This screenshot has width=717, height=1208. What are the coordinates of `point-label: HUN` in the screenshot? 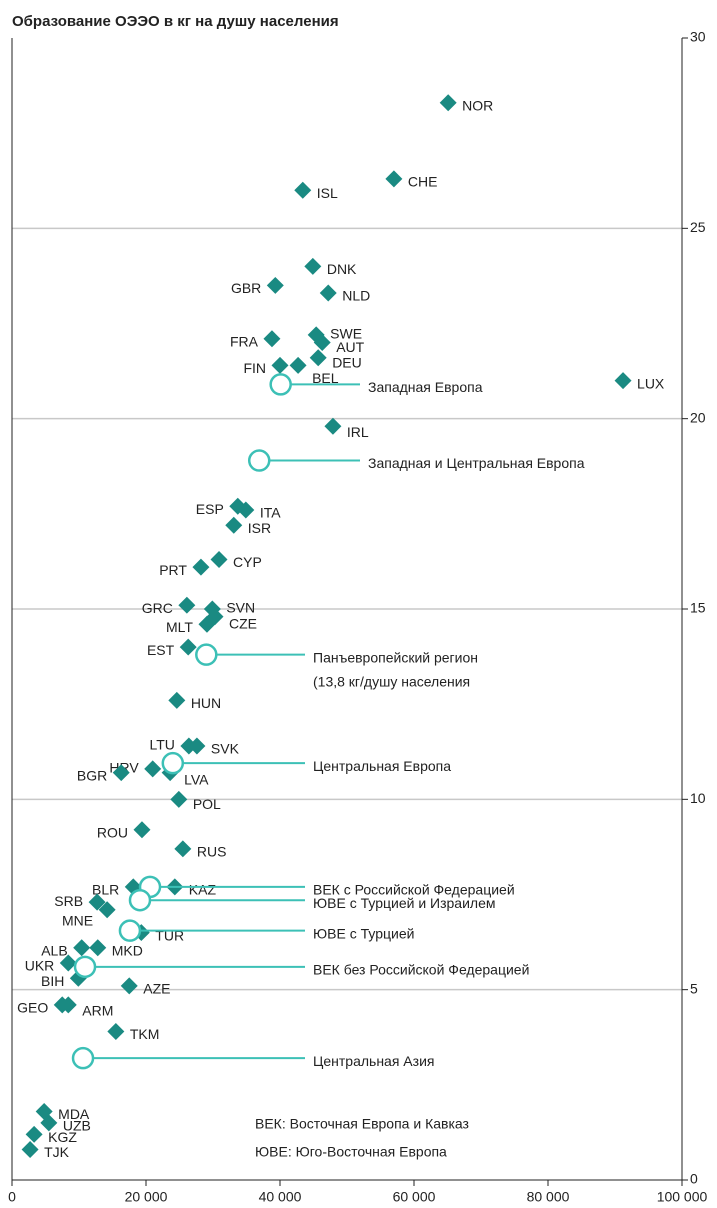 It's located at (206, 703).